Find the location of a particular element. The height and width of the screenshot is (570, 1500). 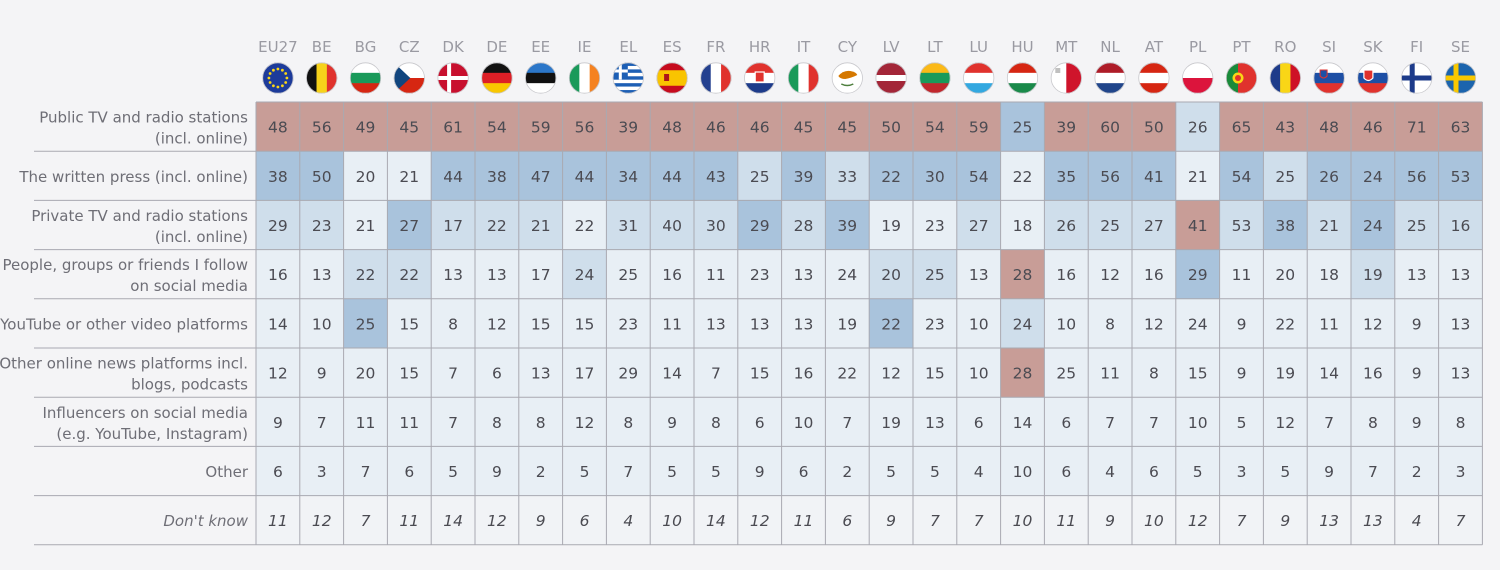

value-si-row-5: 11 is located at coordinates (1329, 324).